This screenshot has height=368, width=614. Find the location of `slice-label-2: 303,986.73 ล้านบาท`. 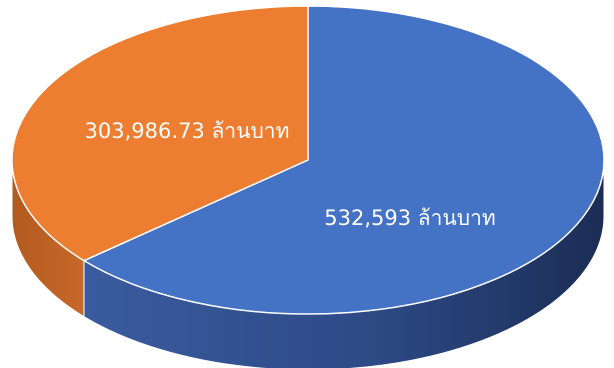

slice-label-2: 303,986.73 ล้านบาท is located at coordinates (187, 131).